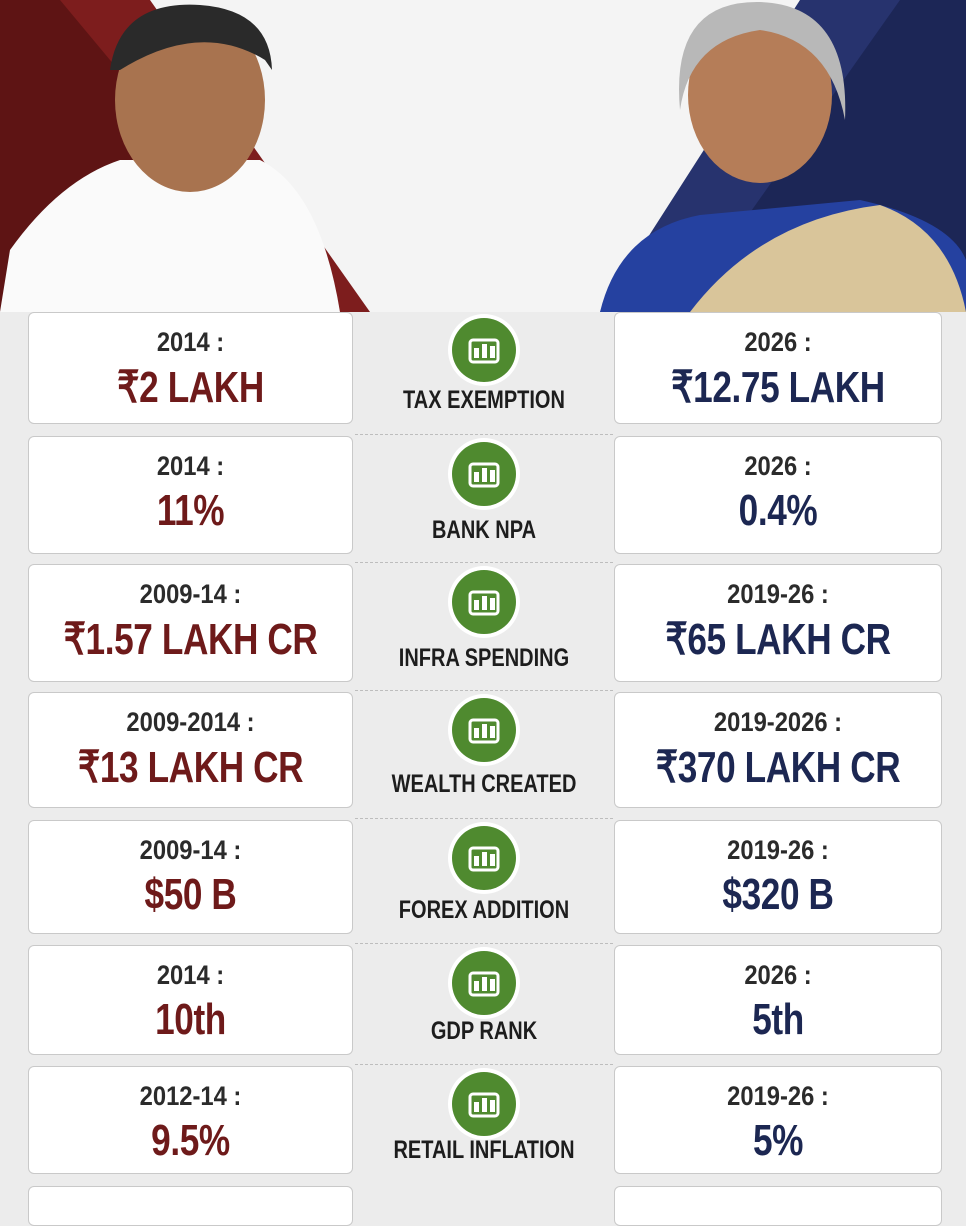 This screenshot has width=966, height=1226. I want to click on center-cell: FOREX ADDITION, so click(484, 877).